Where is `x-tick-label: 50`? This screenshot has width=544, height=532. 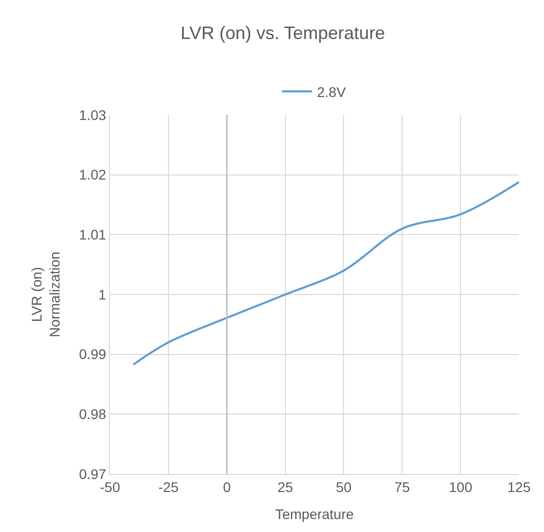 x-tick-label: 50 is located at coordinates (344, 486).